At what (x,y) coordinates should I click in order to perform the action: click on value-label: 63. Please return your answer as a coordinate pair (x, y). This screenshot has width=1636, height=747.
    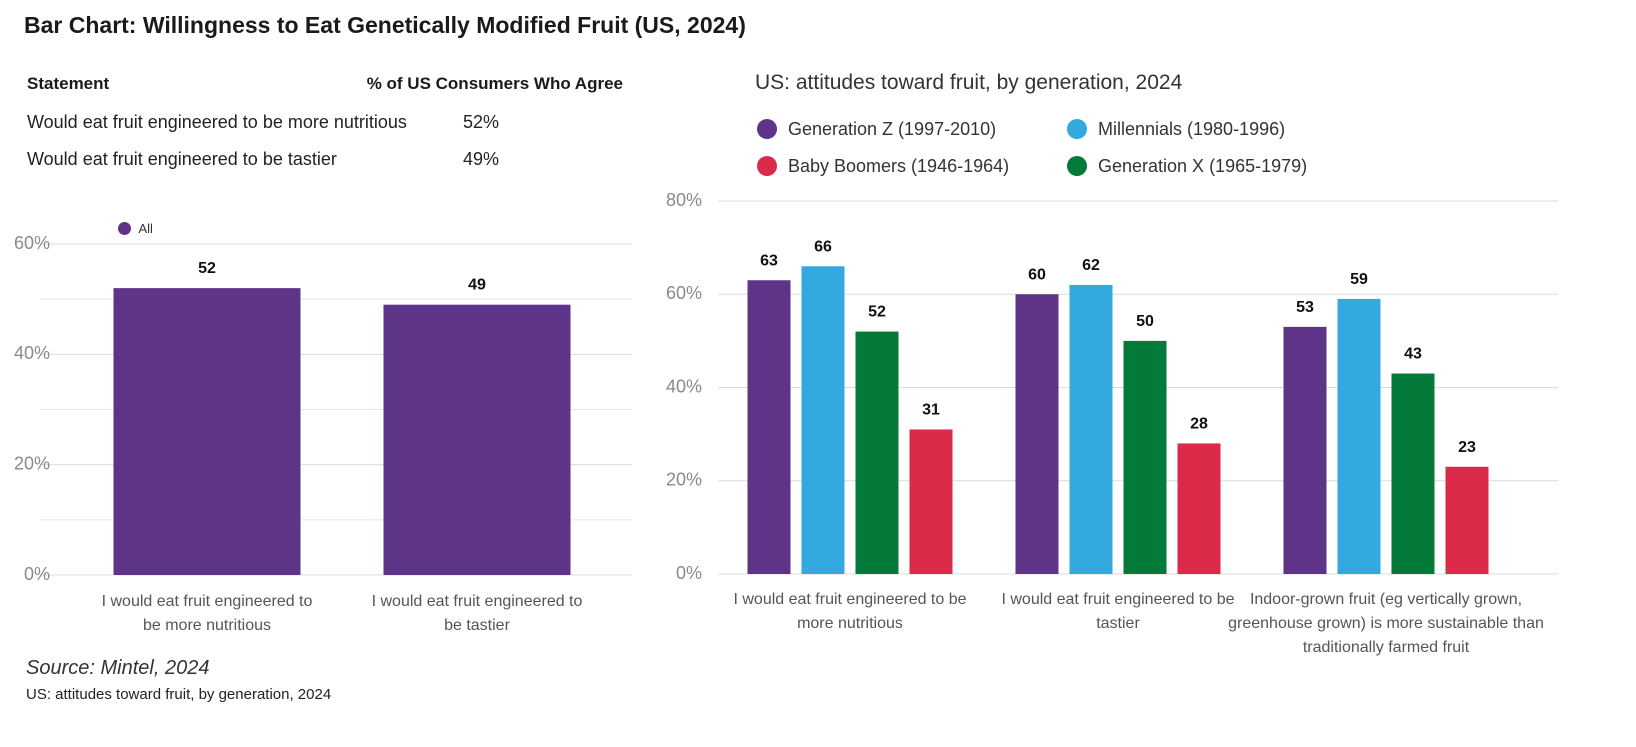
    Looking at the image, I should click on (769, 260).